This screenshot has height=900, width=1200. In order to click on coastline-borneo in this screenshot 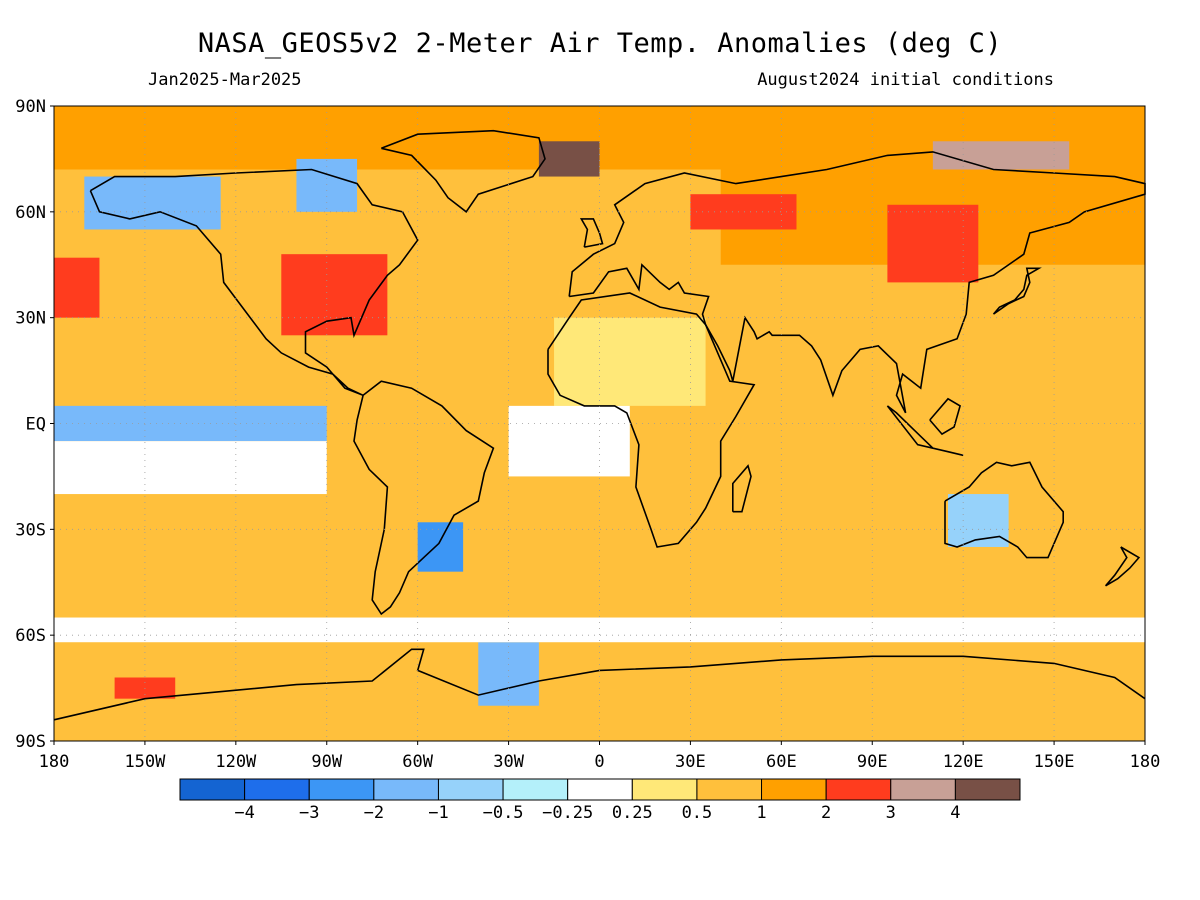, I will do `click(945, 416)`.